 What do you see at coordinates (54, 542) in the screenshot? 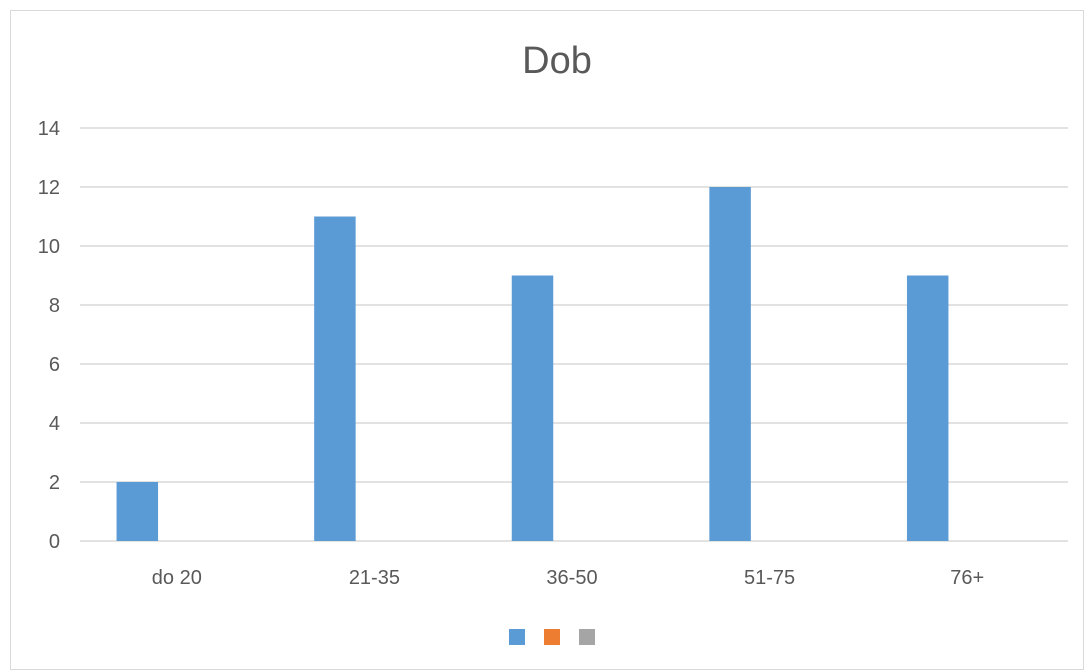
I see `y-tick-label: 0` at bounding box center [54, 542].